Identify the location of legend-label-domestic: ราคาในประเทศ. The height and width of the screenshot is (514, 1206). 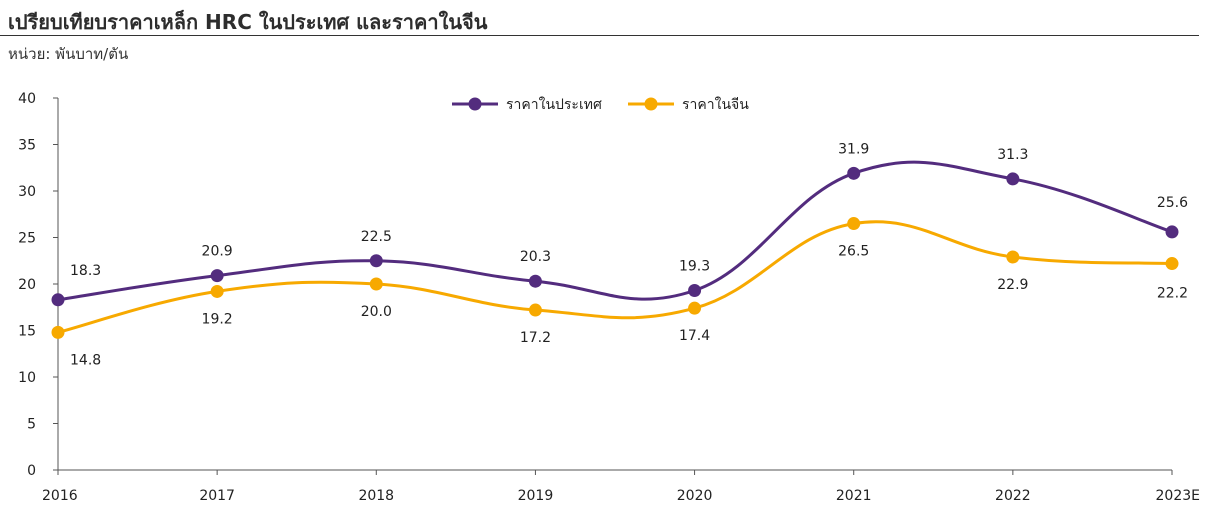
(554, 104).